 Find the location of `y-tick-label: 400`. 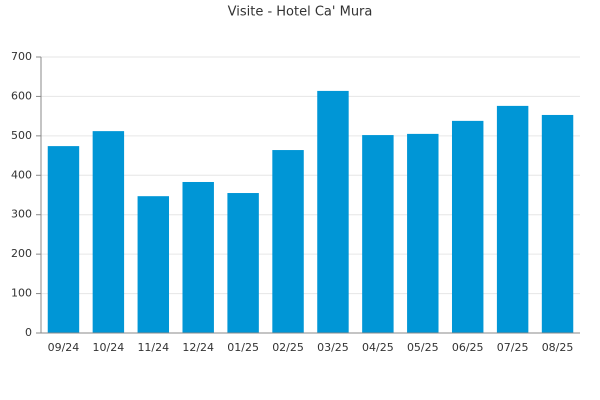

y-tick-label: 400 is located at coordinates (21, 174).